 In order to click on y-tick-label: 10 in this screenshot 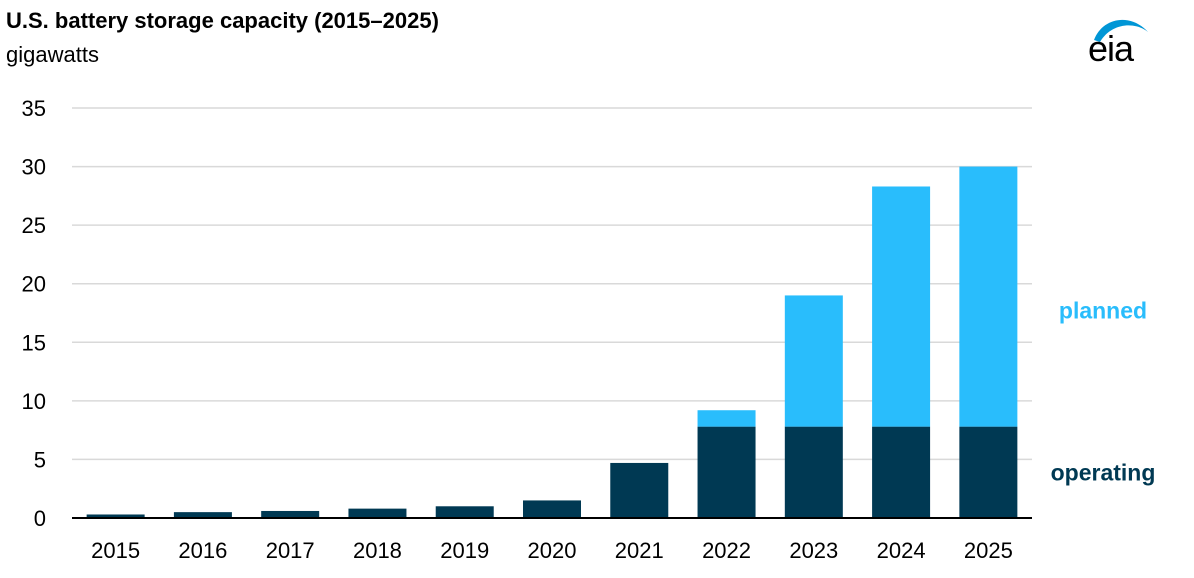, I will do `click(34, 401)`.